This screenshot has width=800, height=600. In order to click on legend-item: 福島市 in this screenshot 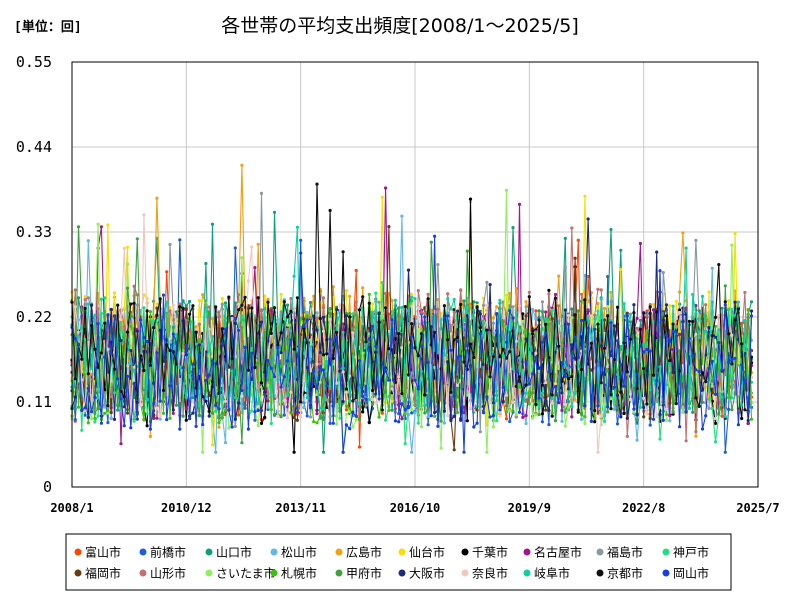, I will do `click(619, 552)`.